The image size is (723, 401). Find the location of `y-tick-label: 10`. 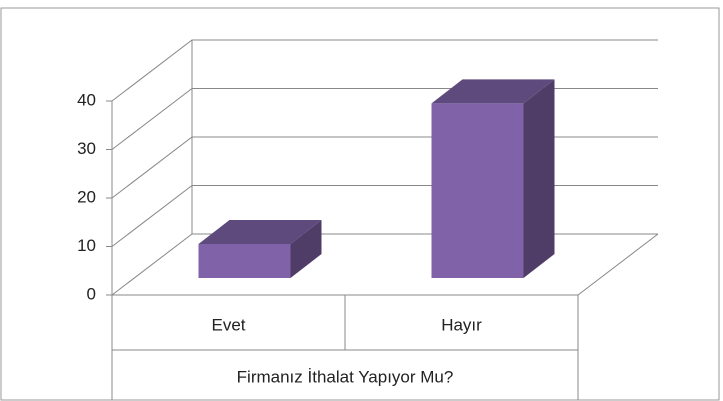

y-tick-label: 10 is located at coordinates (86, 245).